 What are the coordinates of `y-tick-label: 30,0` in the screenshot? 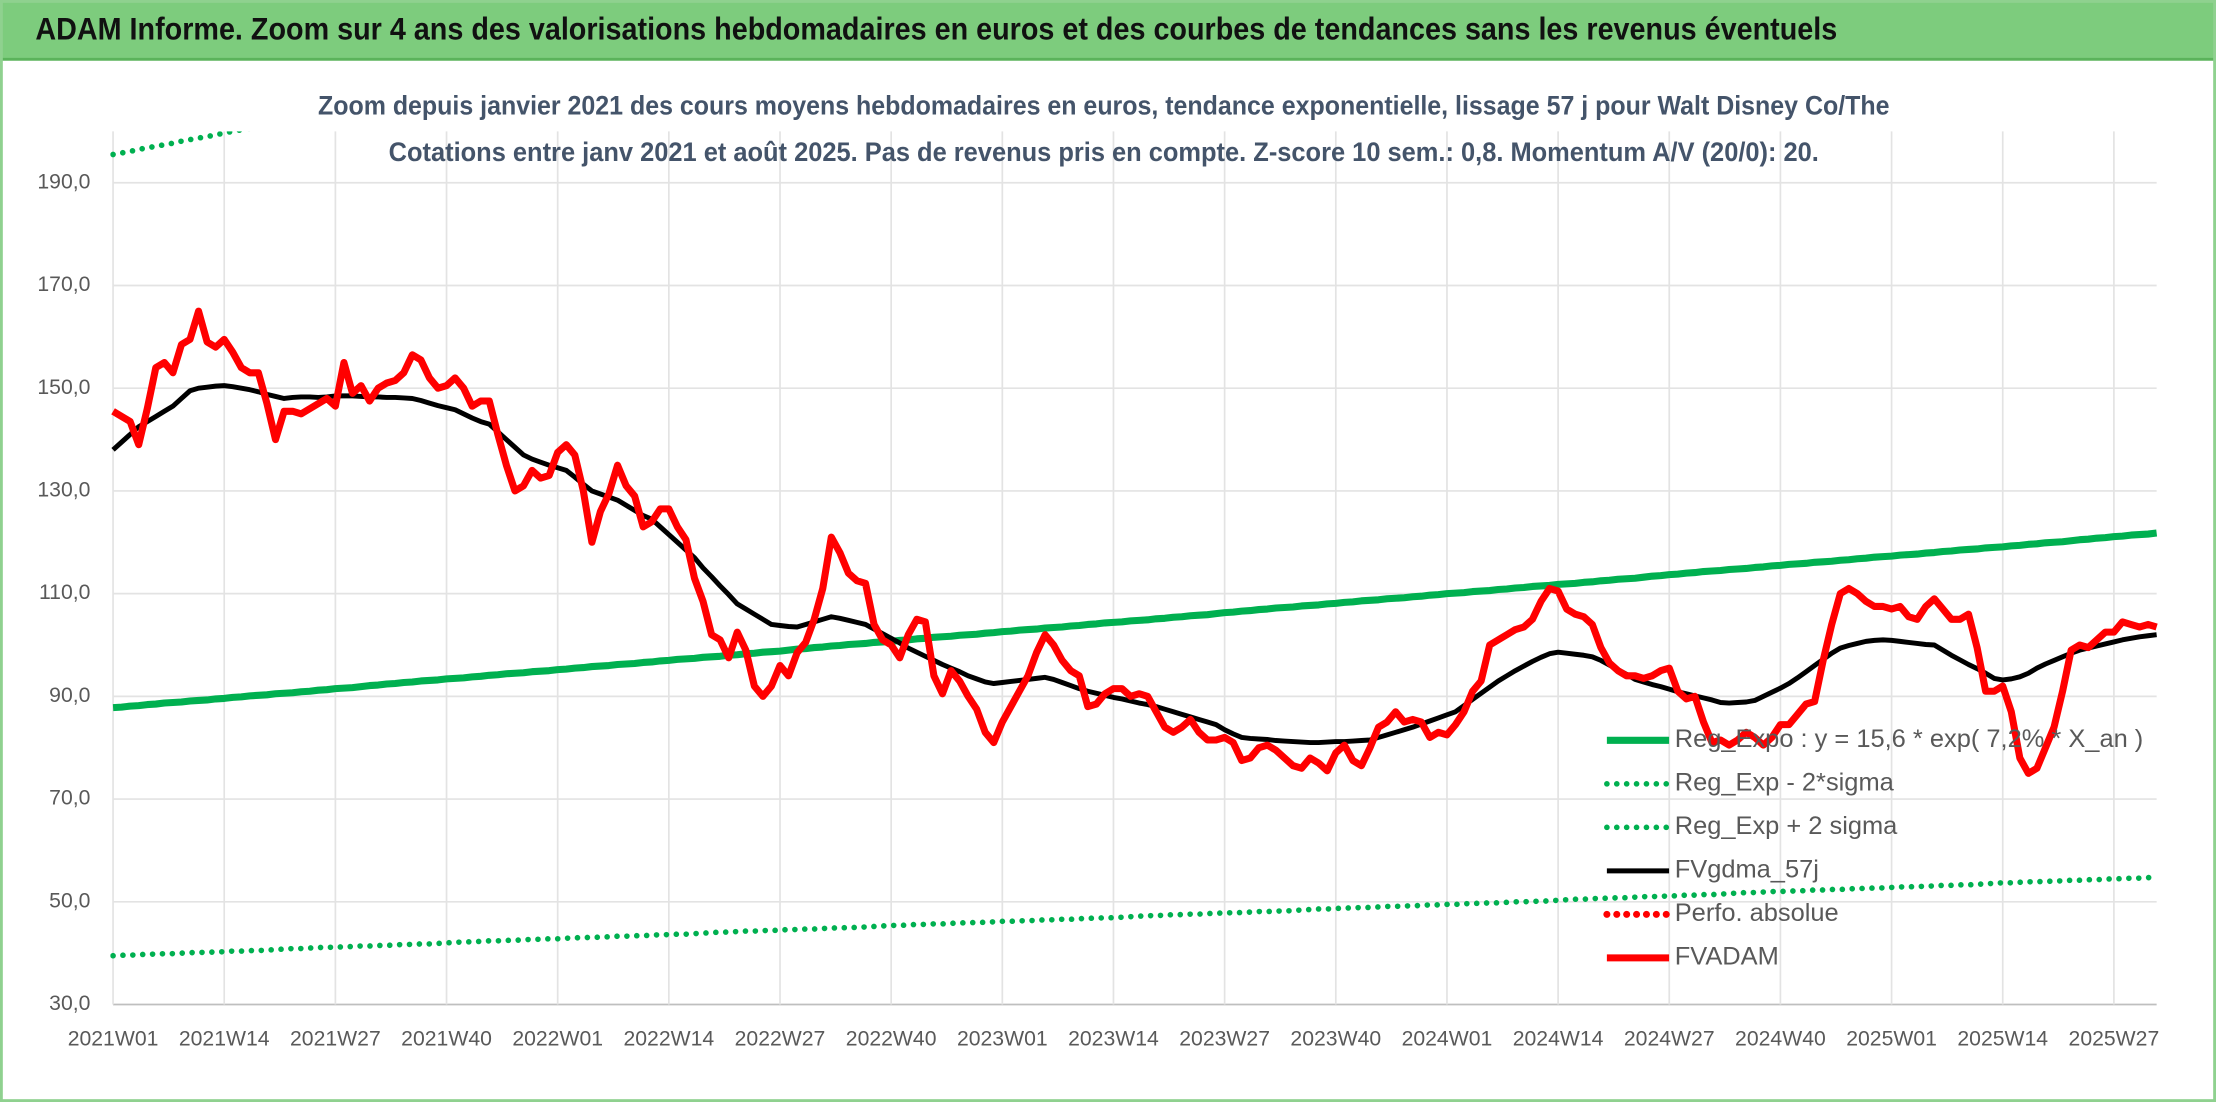 It's located at (69, 1003).